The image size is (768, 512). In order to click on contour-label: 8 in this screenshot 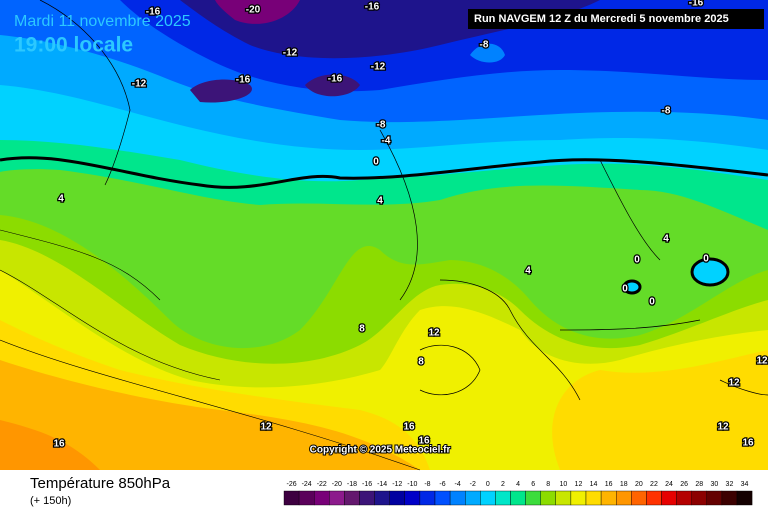, I will do `click(362, 329)`.